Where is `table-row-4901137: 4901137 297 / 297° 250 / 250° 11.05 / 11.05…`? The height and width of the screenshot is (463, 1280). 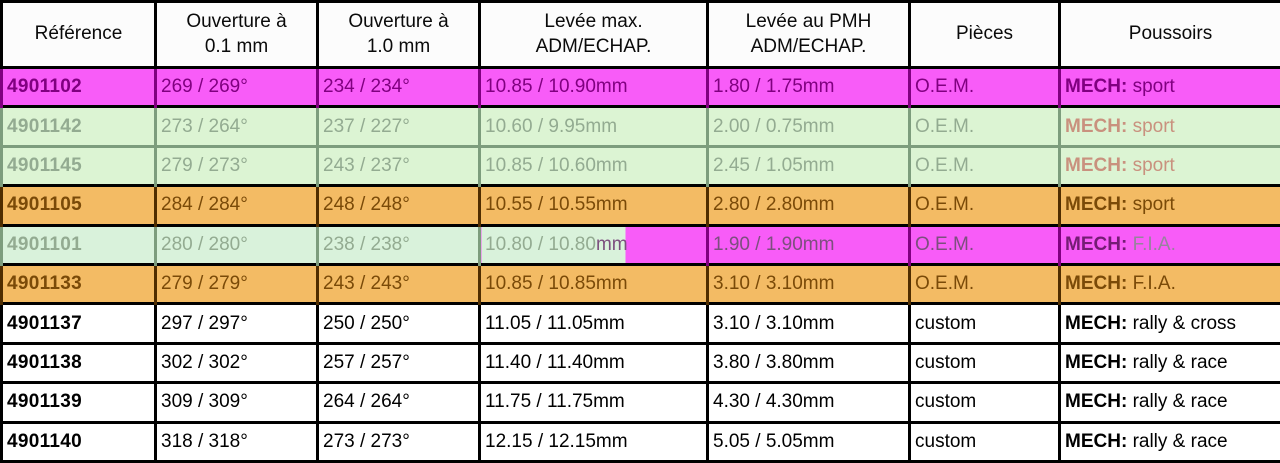 table-row-4901137: 4901137 297 / 297° 250 / 250° 11.05 / 11.05… is located at coordinates (640, 323).